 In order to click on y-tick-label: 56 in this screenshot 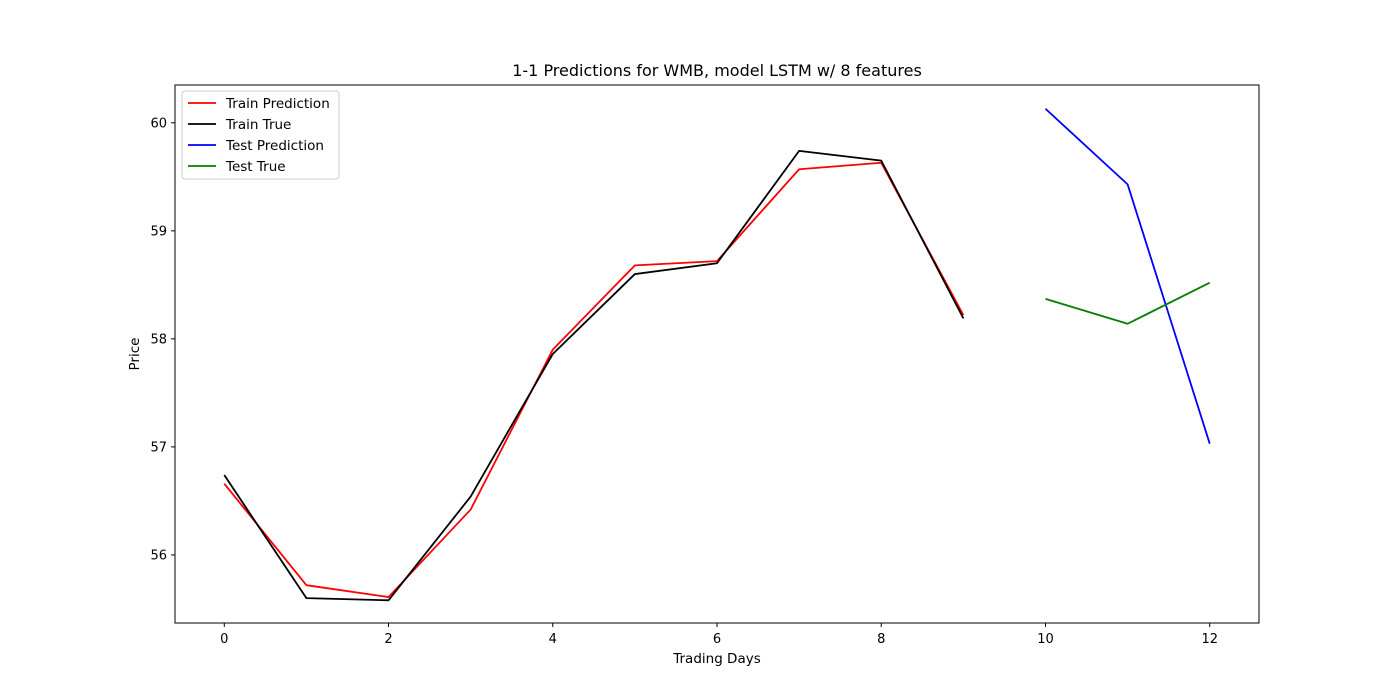, I will do `click(158, 555)`.